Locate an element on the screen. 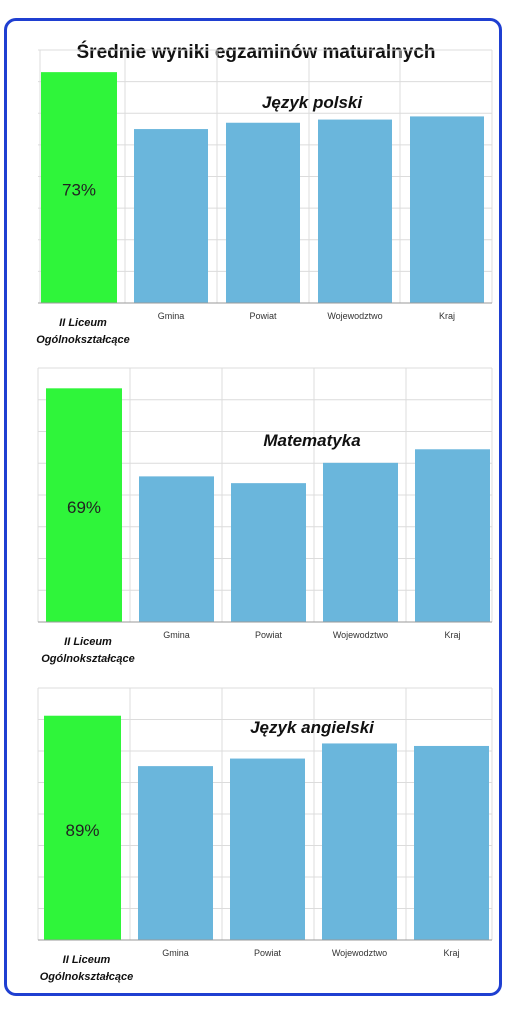 This screenshot has height=1024, width=512. value-label: 69% is located at coordinates (84, 507).